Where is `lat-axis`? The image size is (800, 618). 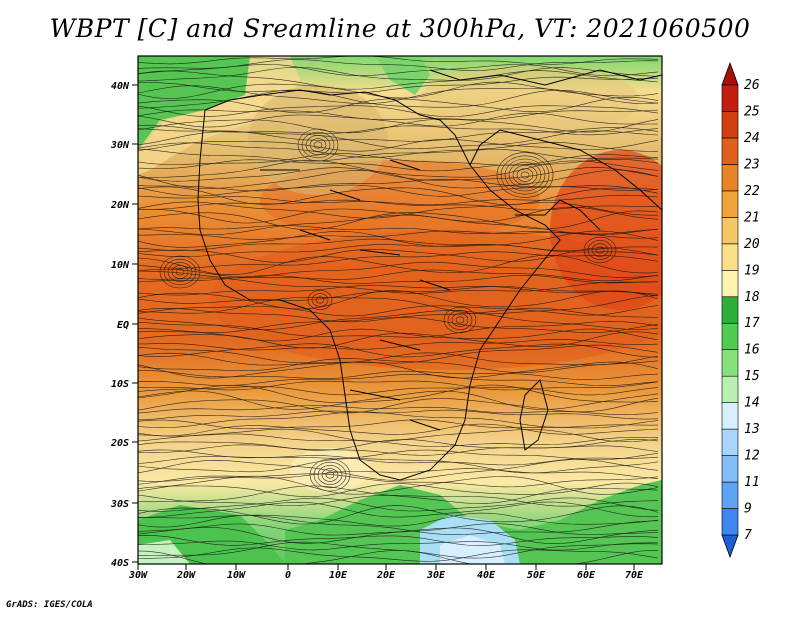 lat-axis is located at coordinates (135, 323).